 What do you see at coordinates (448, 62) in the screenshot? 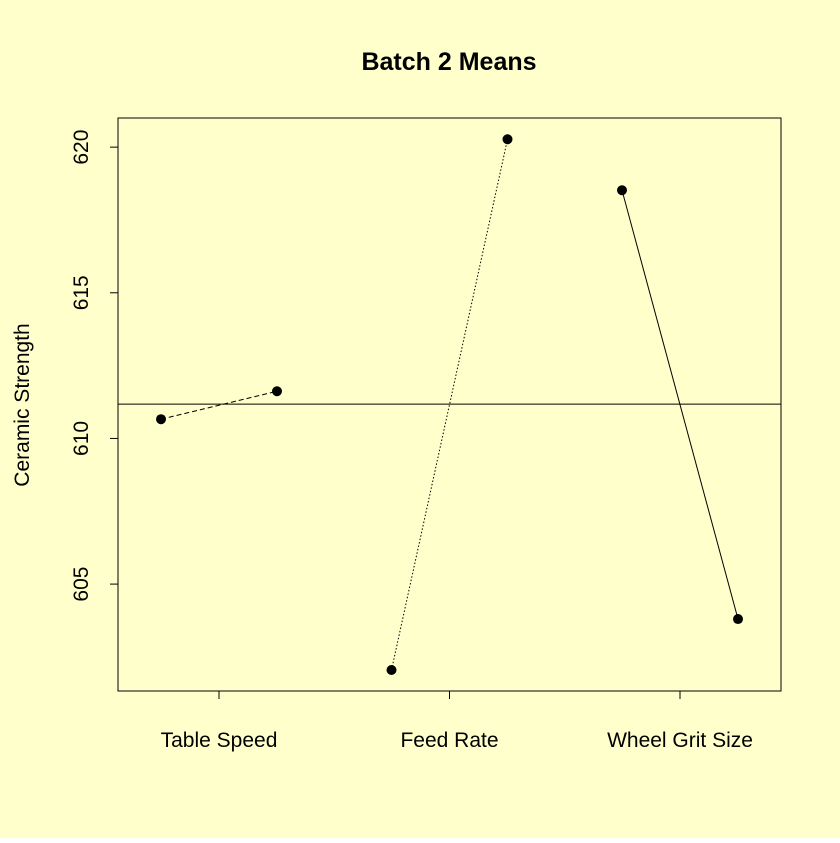
I see `chart-title: Batch 2 Means` at bounding box center [448, 62].